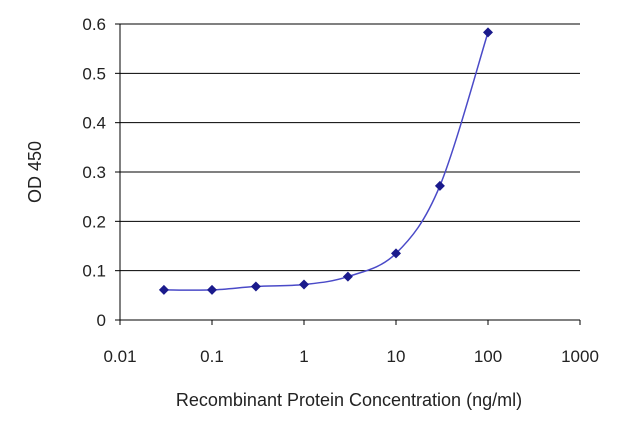 This screenshot has width=640, height=432. What do you see at coordinates (212, 356) in the screenshot?
I see `x-tick-label: 0.1` at bounding box center [212, 356].